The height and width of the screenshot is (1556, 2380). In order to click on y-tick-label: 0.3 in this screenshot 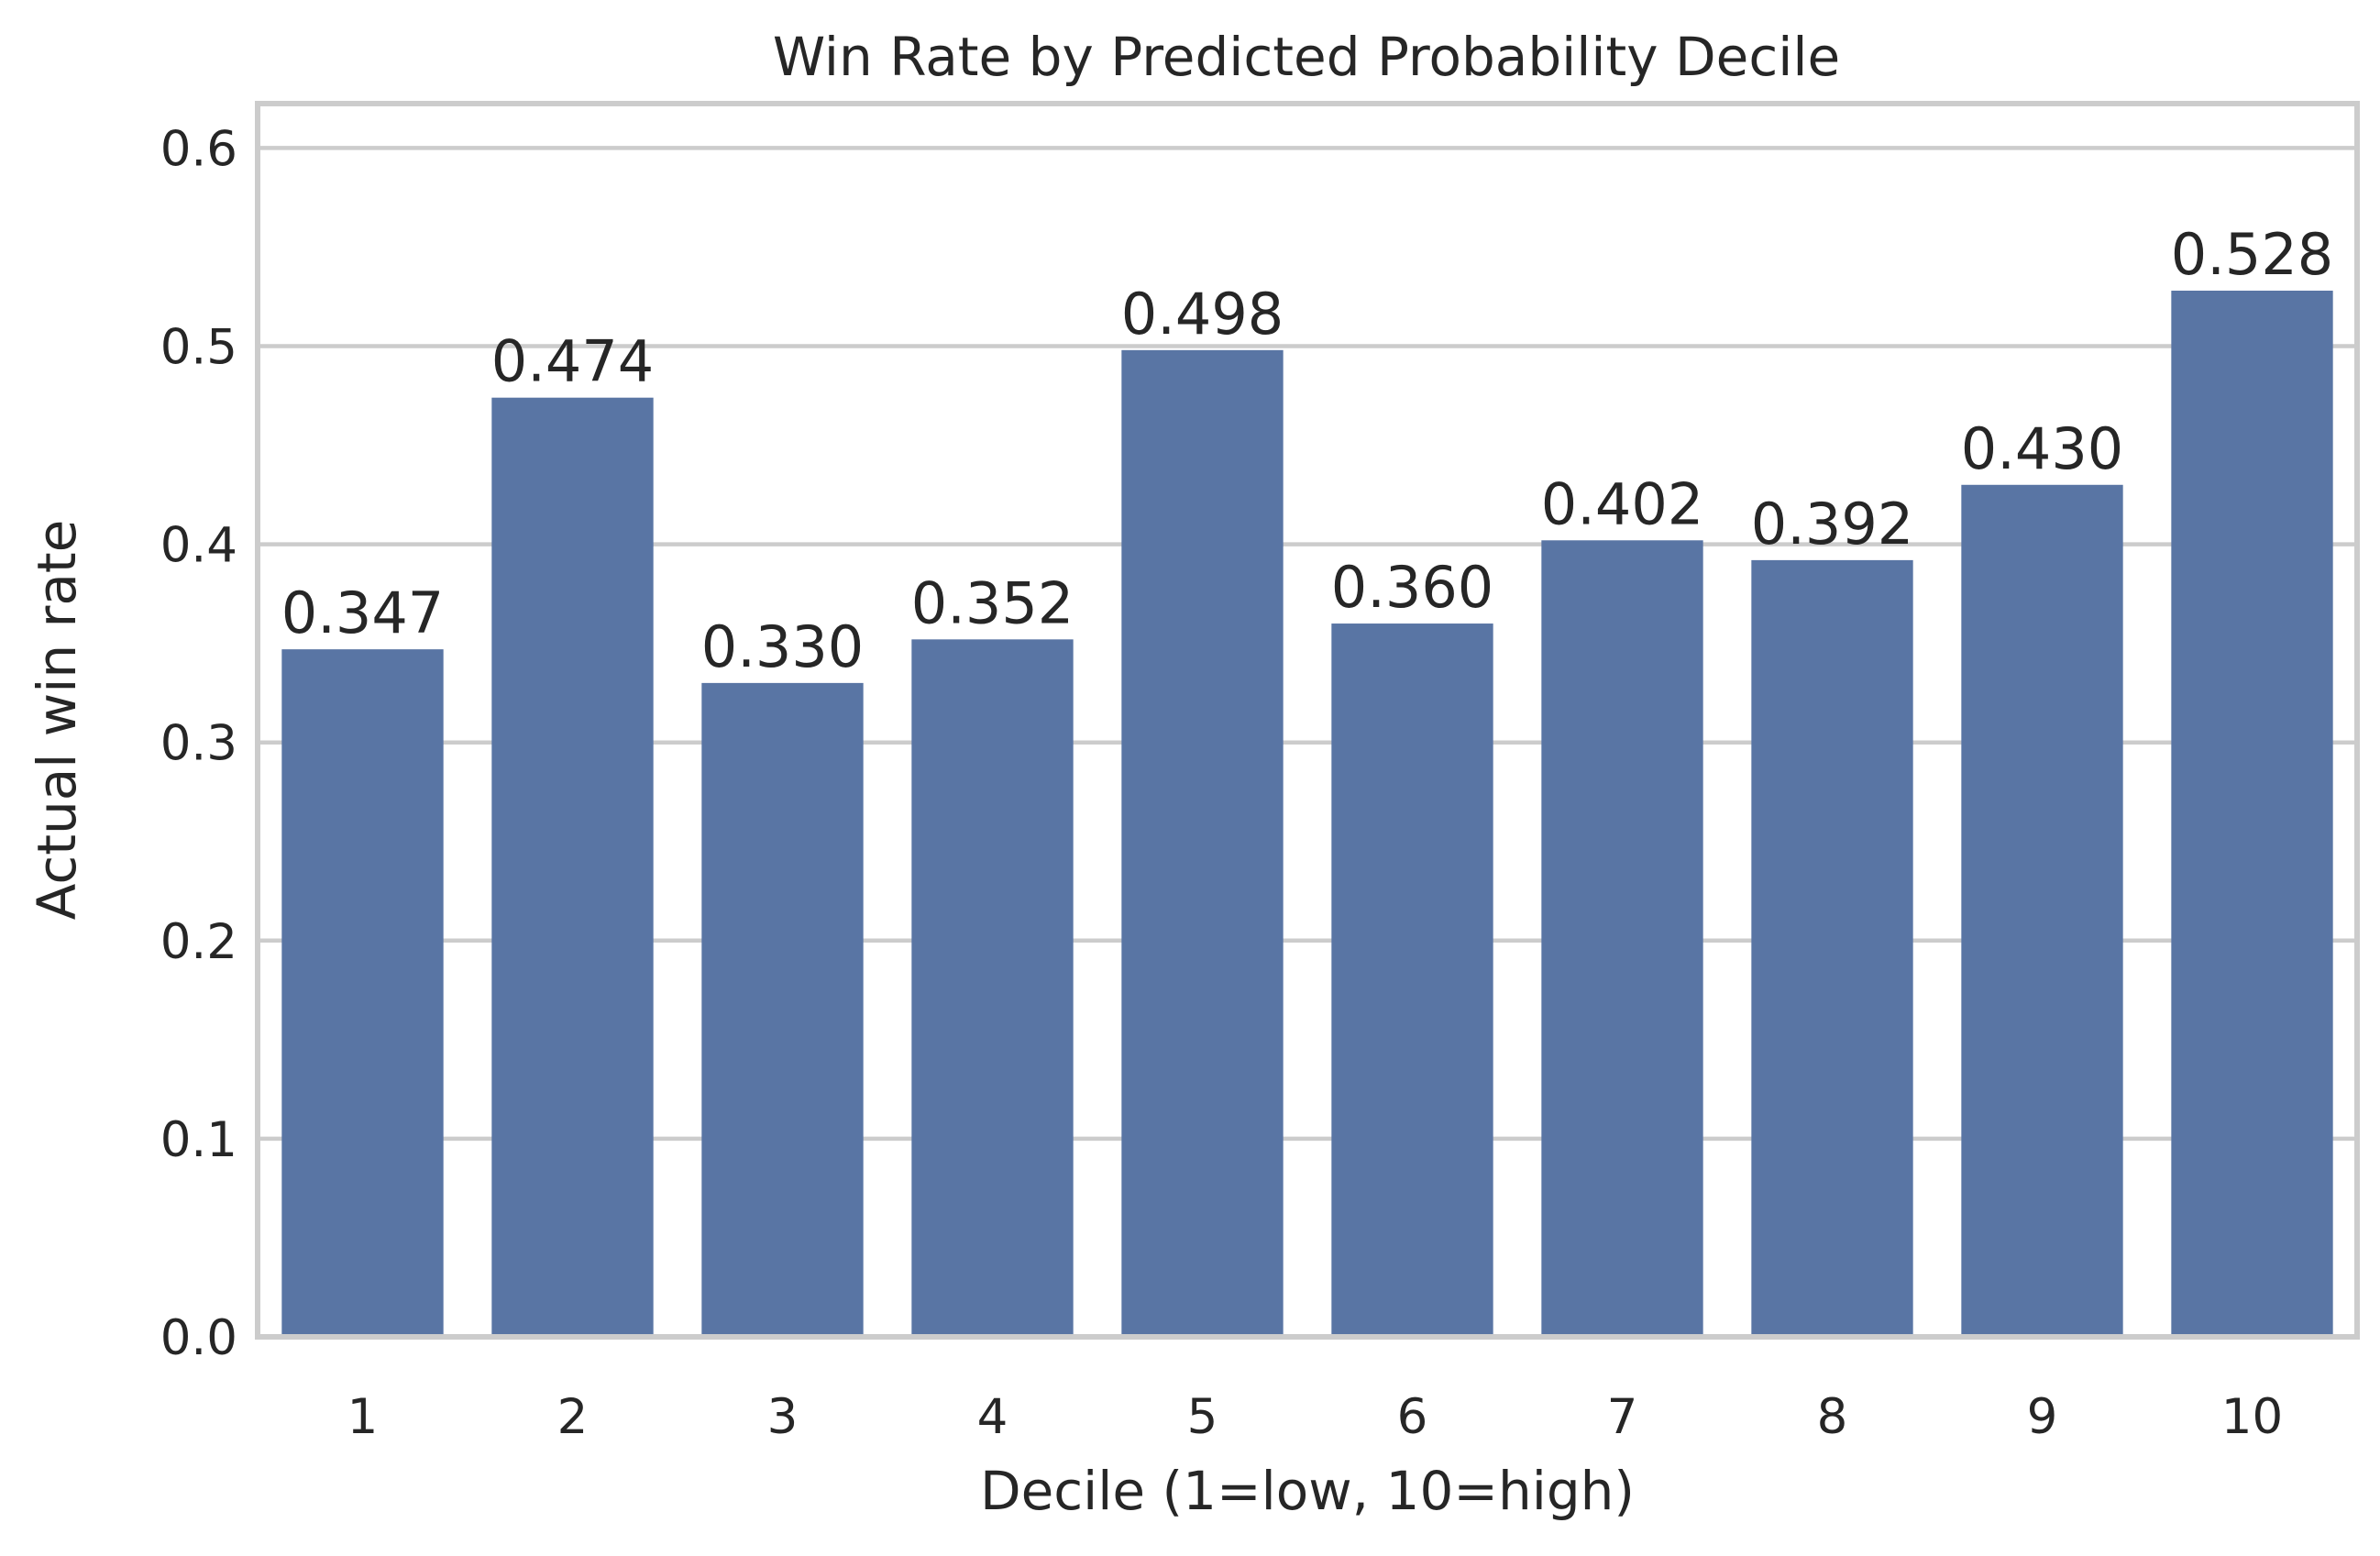, I will do `click(198, 744)`.